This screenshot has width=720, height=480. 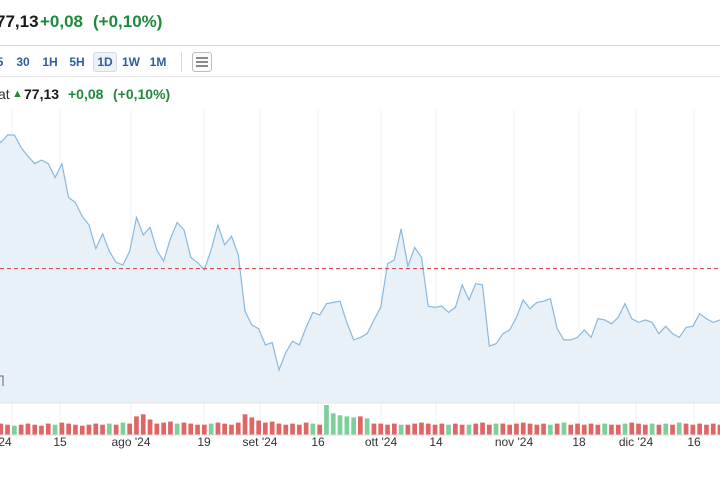 What do you see at coordinates (23, 62) in the screenshot?
I see `timeframe-30-button: 30` at bounding box center [23, 62].